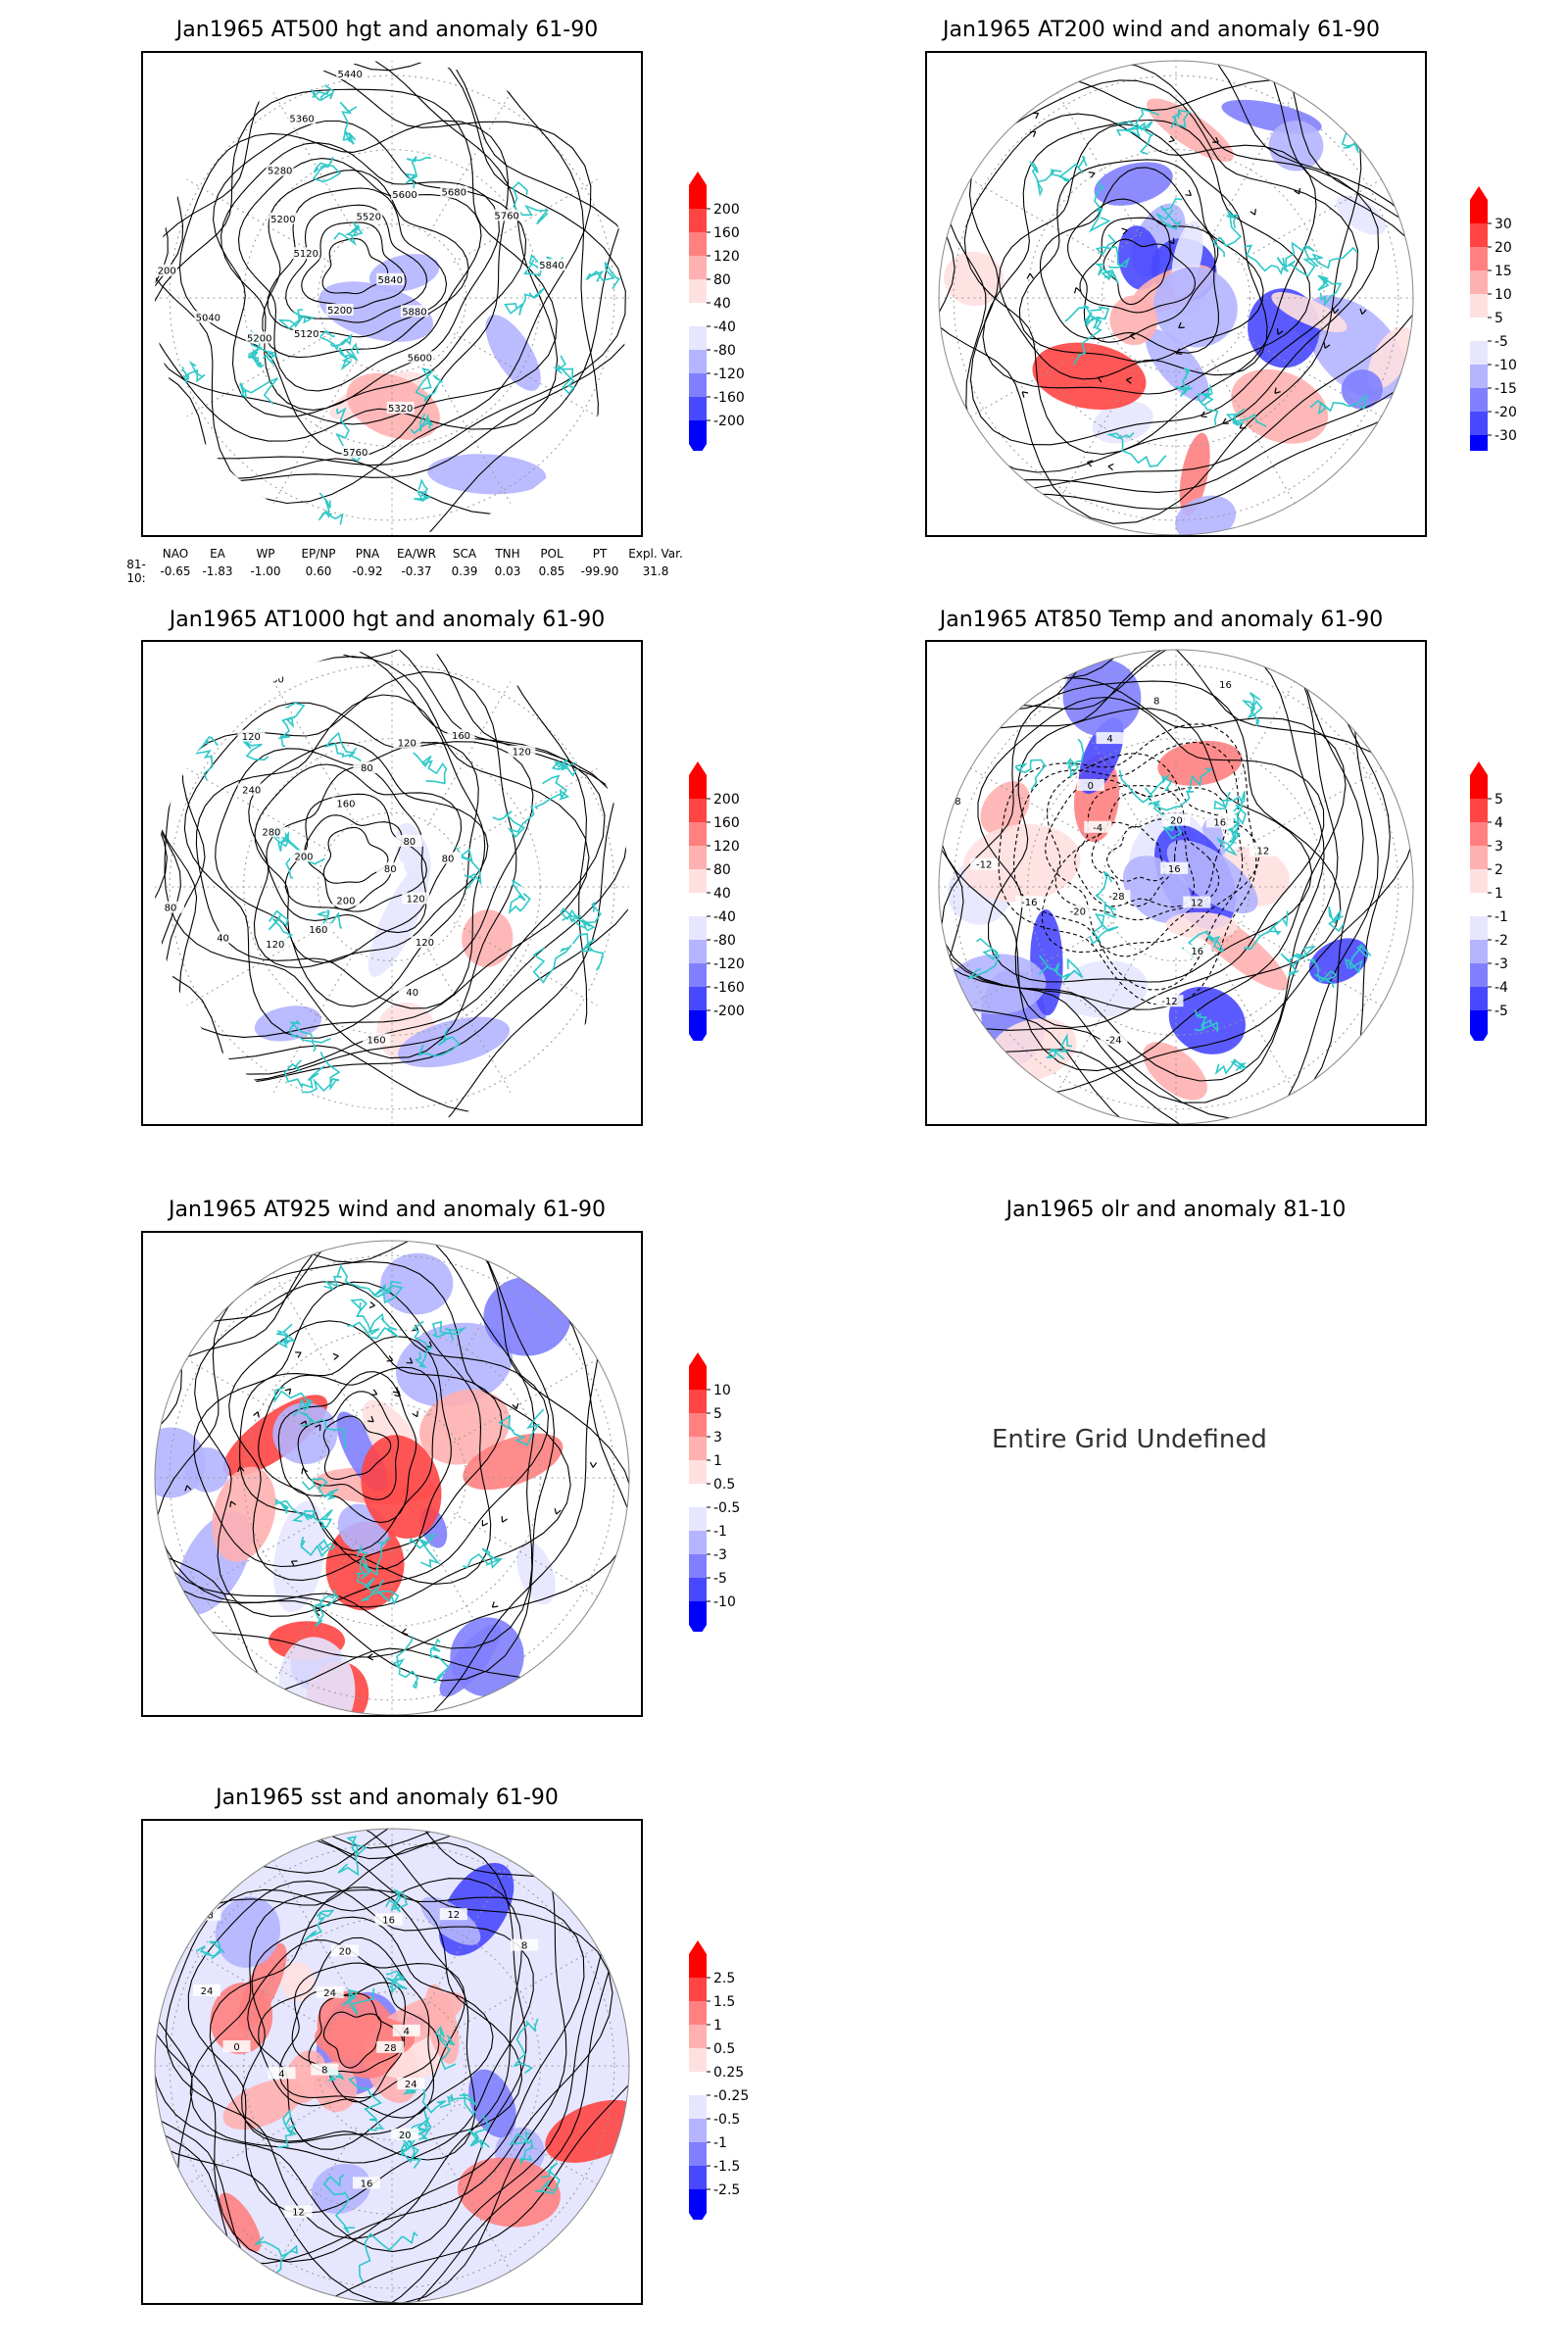 This screenshot has width=1568, height=2352. I want to click on colorbar-label: -80, so click(724, 351).